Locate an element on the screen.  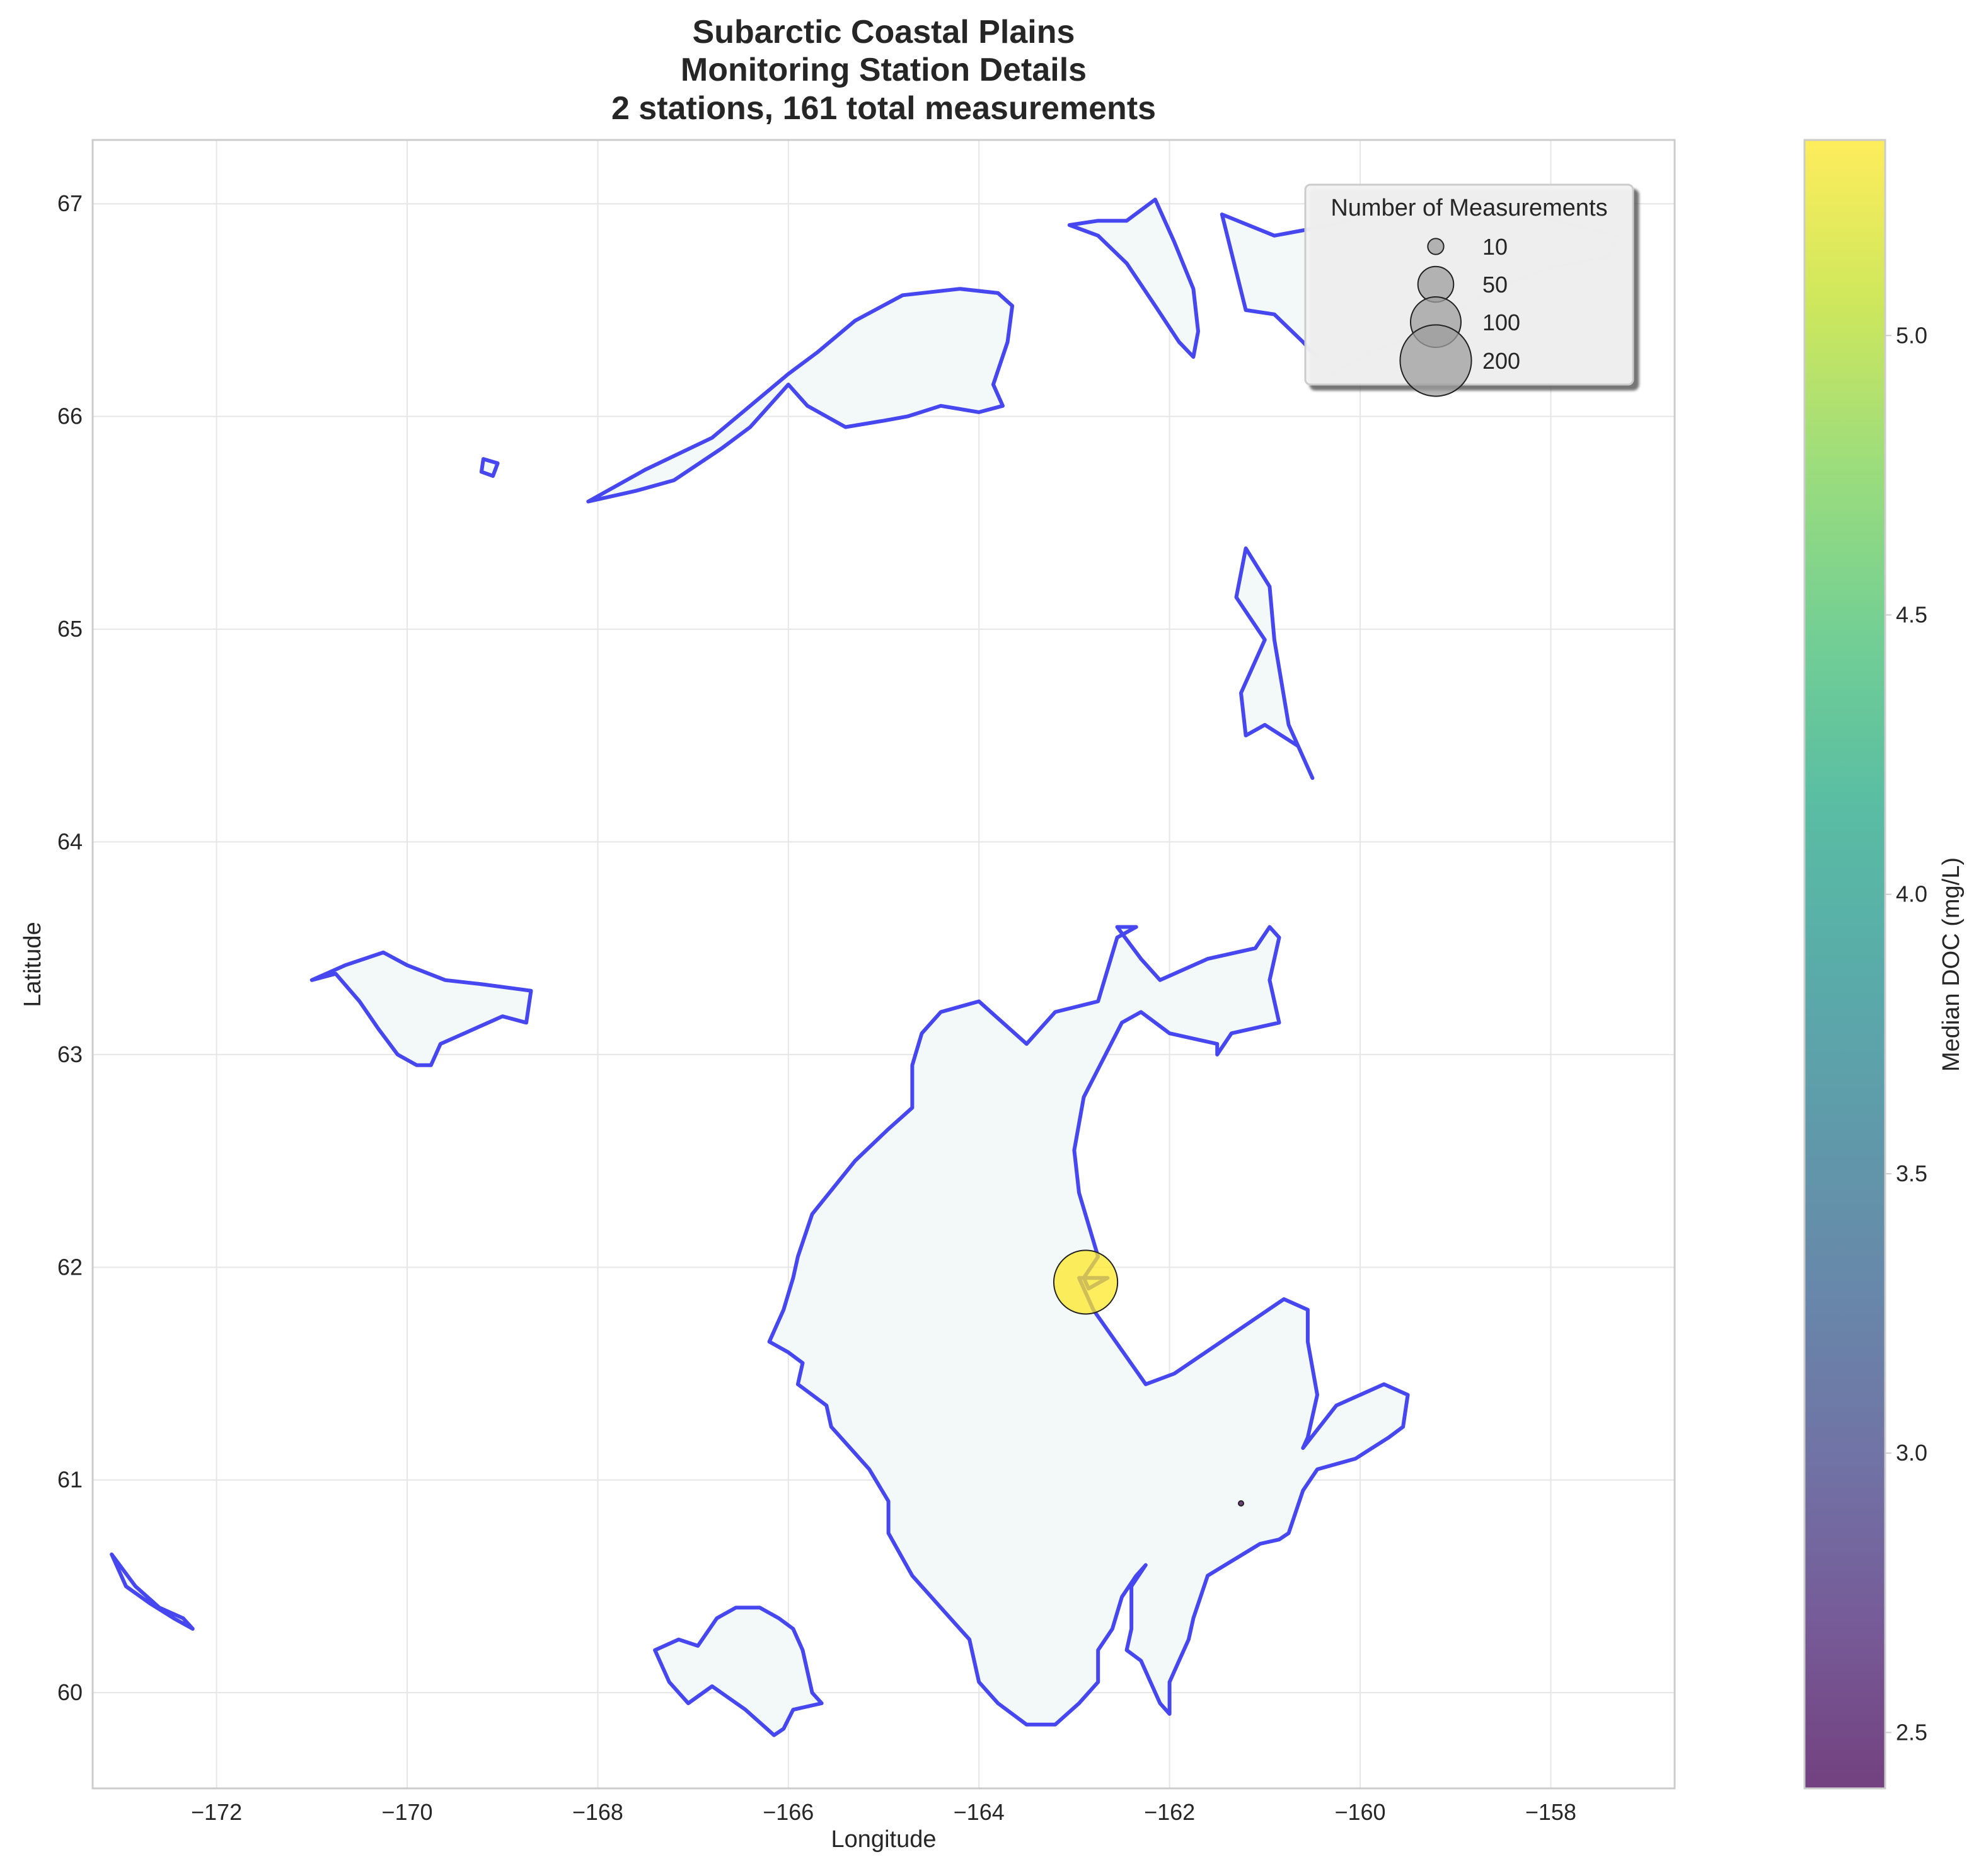
y-tick-label: 61 is located at coordinates (70, 1480).